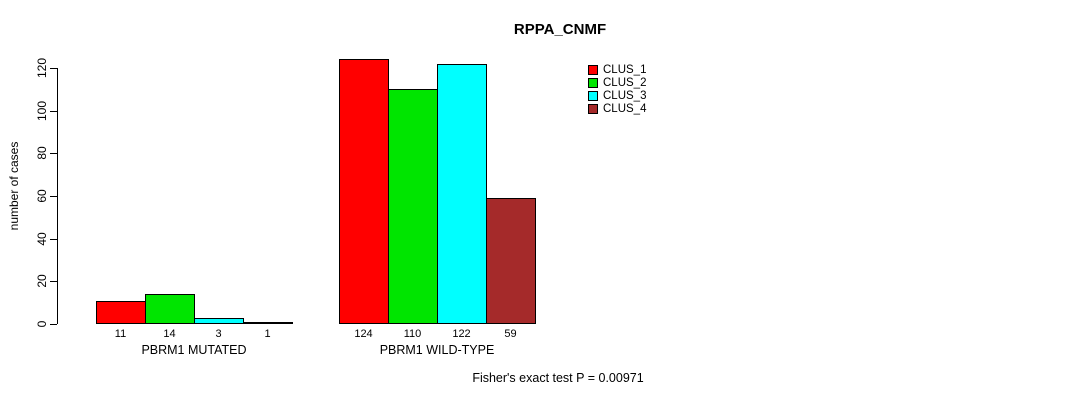  What do you see at coordinates (42, 110) in the screenshot?
I see `y-axis-tick-label: 100` at bounding box center [42, 110].